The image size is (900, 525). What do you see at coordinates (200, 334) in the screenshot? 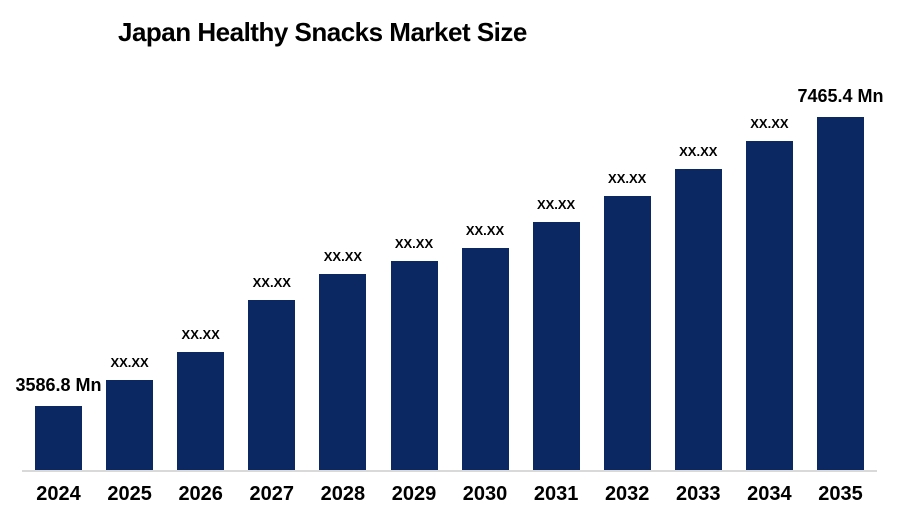
I see `value-label-2026: XX.XX` at bounding box center [200, 334].